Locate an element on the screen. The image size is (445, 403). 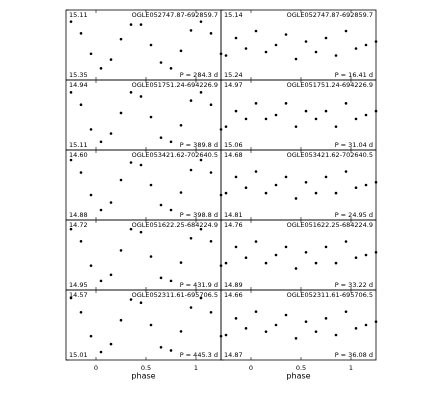
y-tick-label: 15.11 is located at coordinates (78, 145).